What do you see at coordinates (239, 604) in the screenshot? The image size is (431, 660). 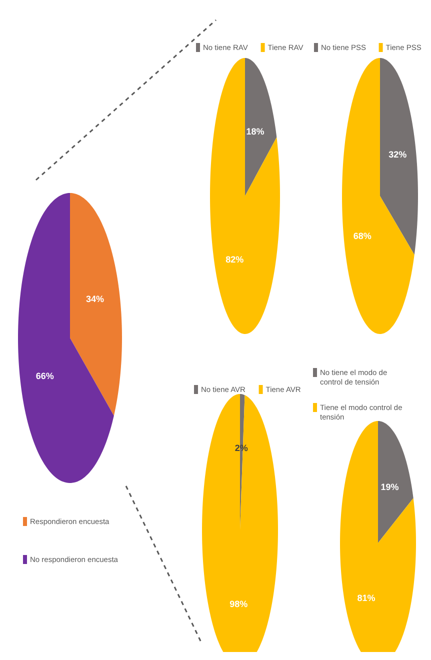 I see `data-label: 98%` at bounding box center [239, 604].